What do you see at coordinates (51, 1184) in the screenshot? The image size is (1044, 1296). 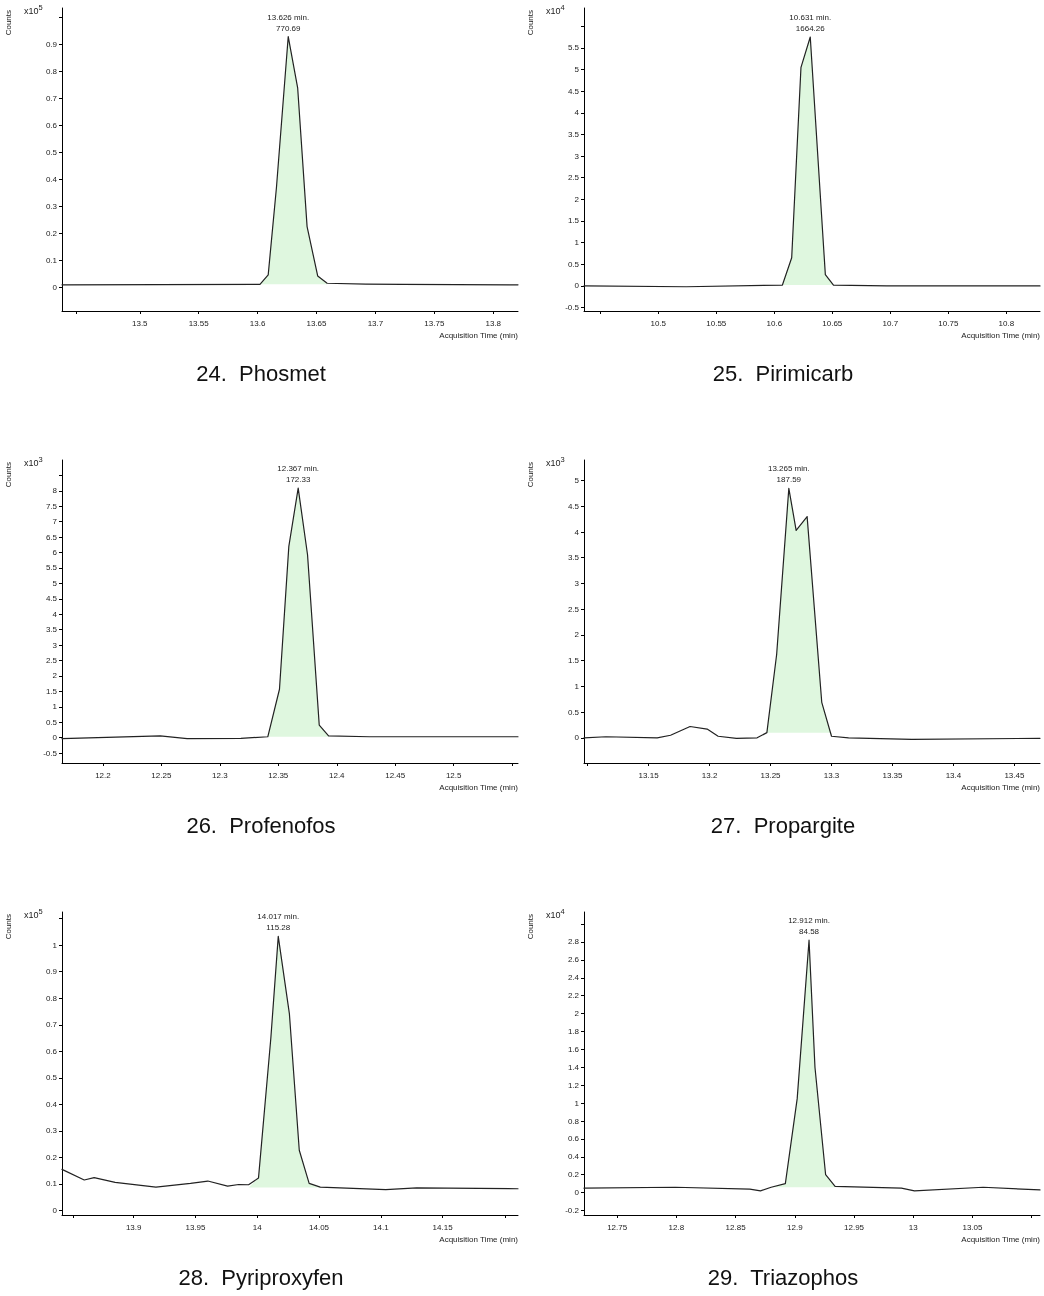 I see `y-tick-label: 0.1` at bounding box center [51, 1184].